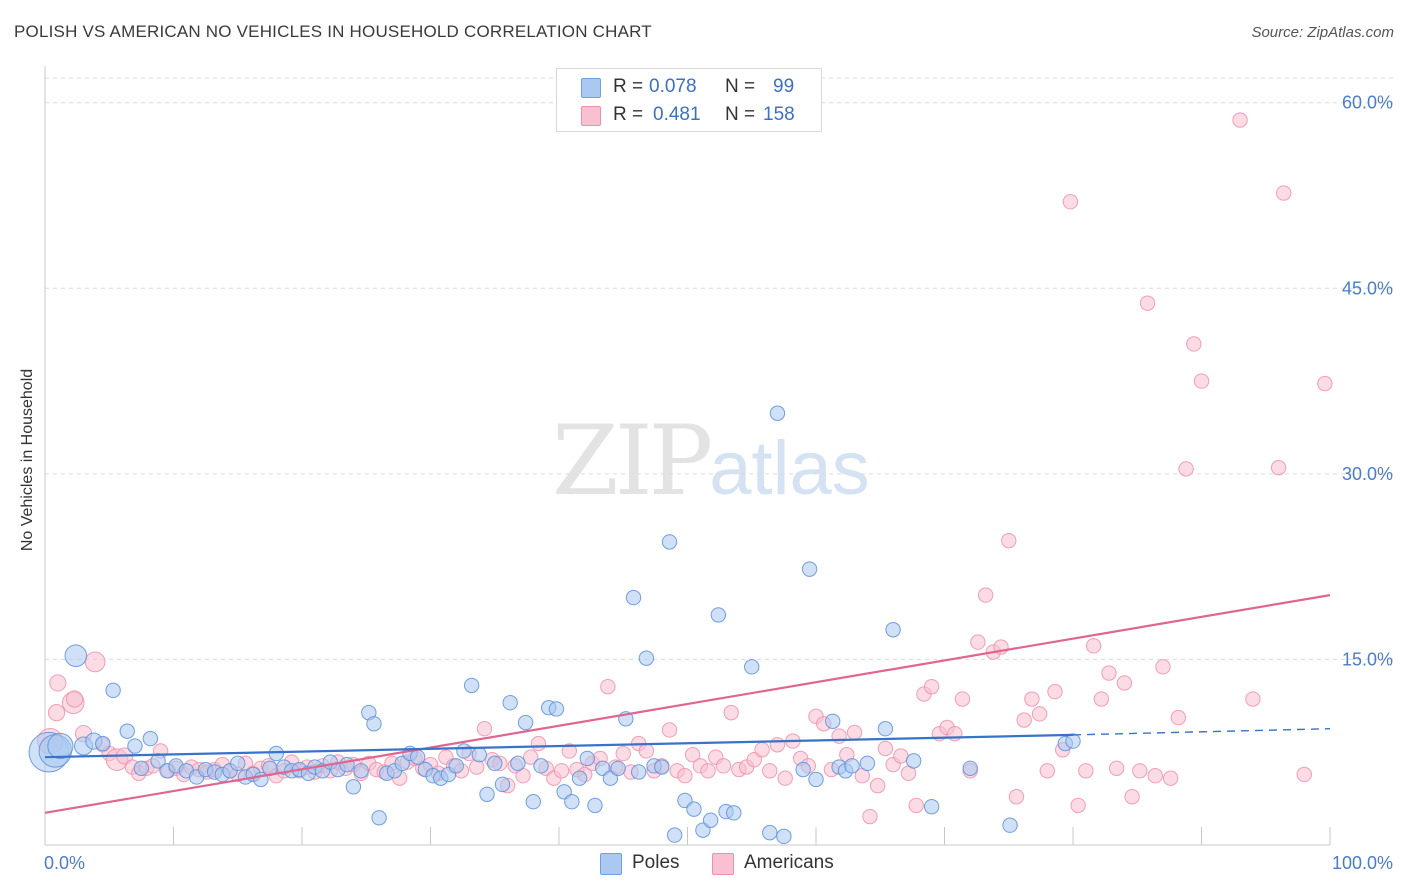 This screenshot has width=1406, height=892. What do you see at coordinates (677, 114) in the screenshot?
I see `legend-r-value: 0.481` at bounding box center [677, 114].